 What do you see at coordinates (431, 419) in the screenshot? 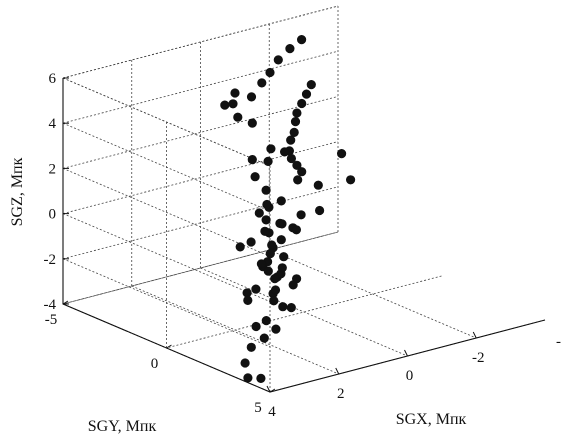
I see `x-axis-label: SGX, Мпк` at bounding box center [431, 419].